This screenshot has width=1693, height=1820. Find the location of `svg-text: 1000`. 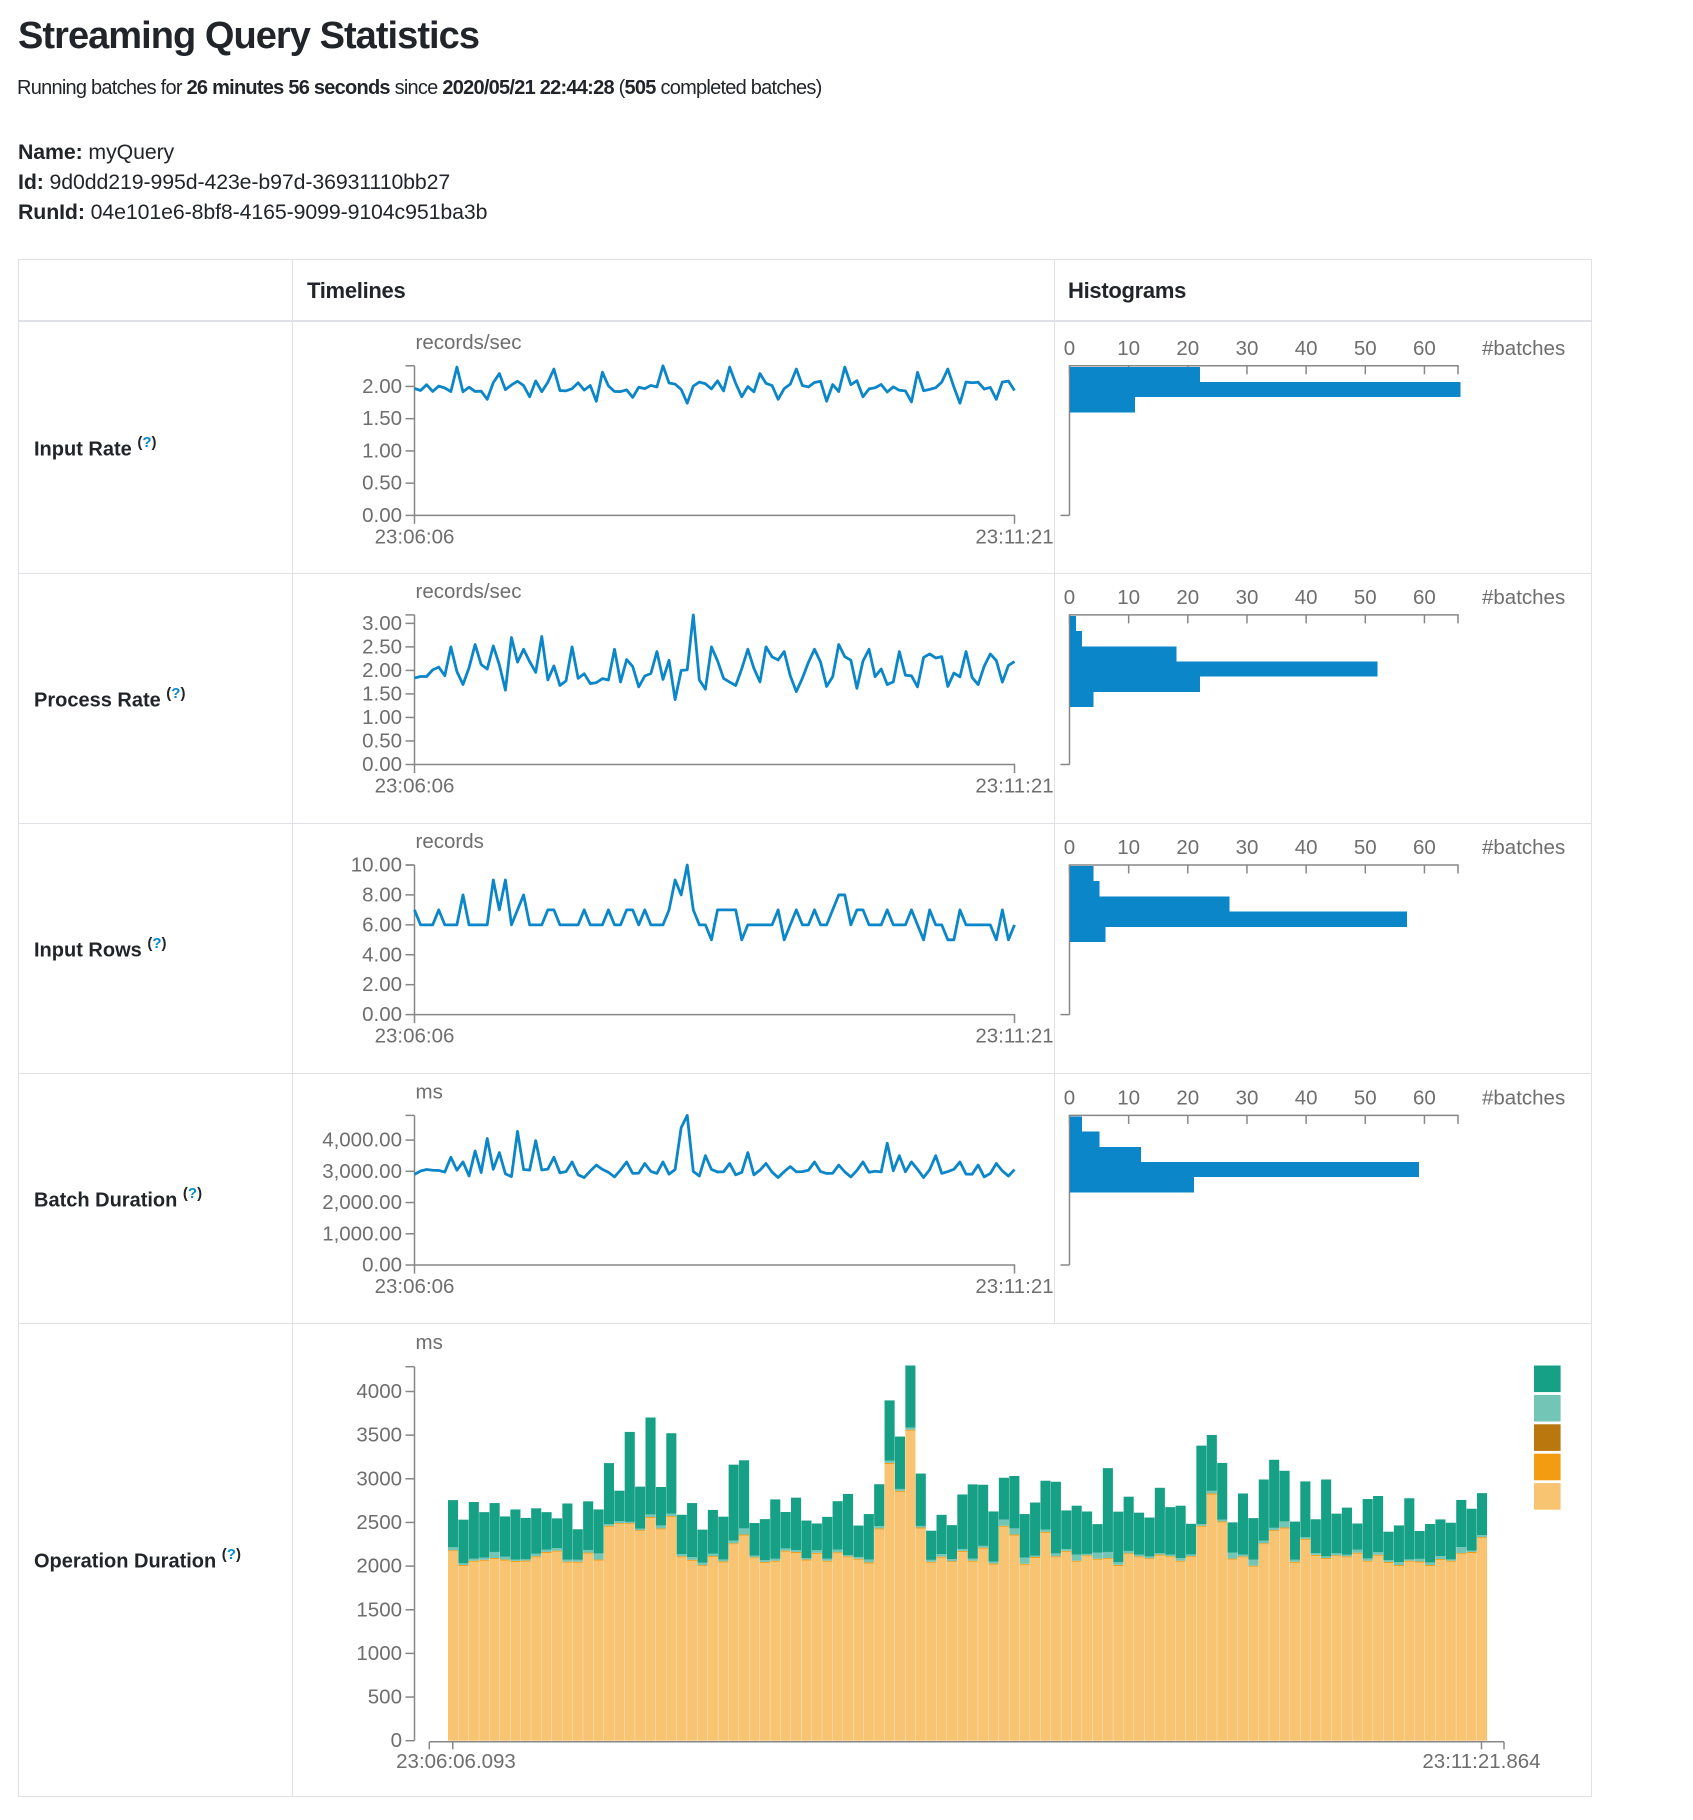

svg-text: 1000 is located at coordinates (379, 1653).